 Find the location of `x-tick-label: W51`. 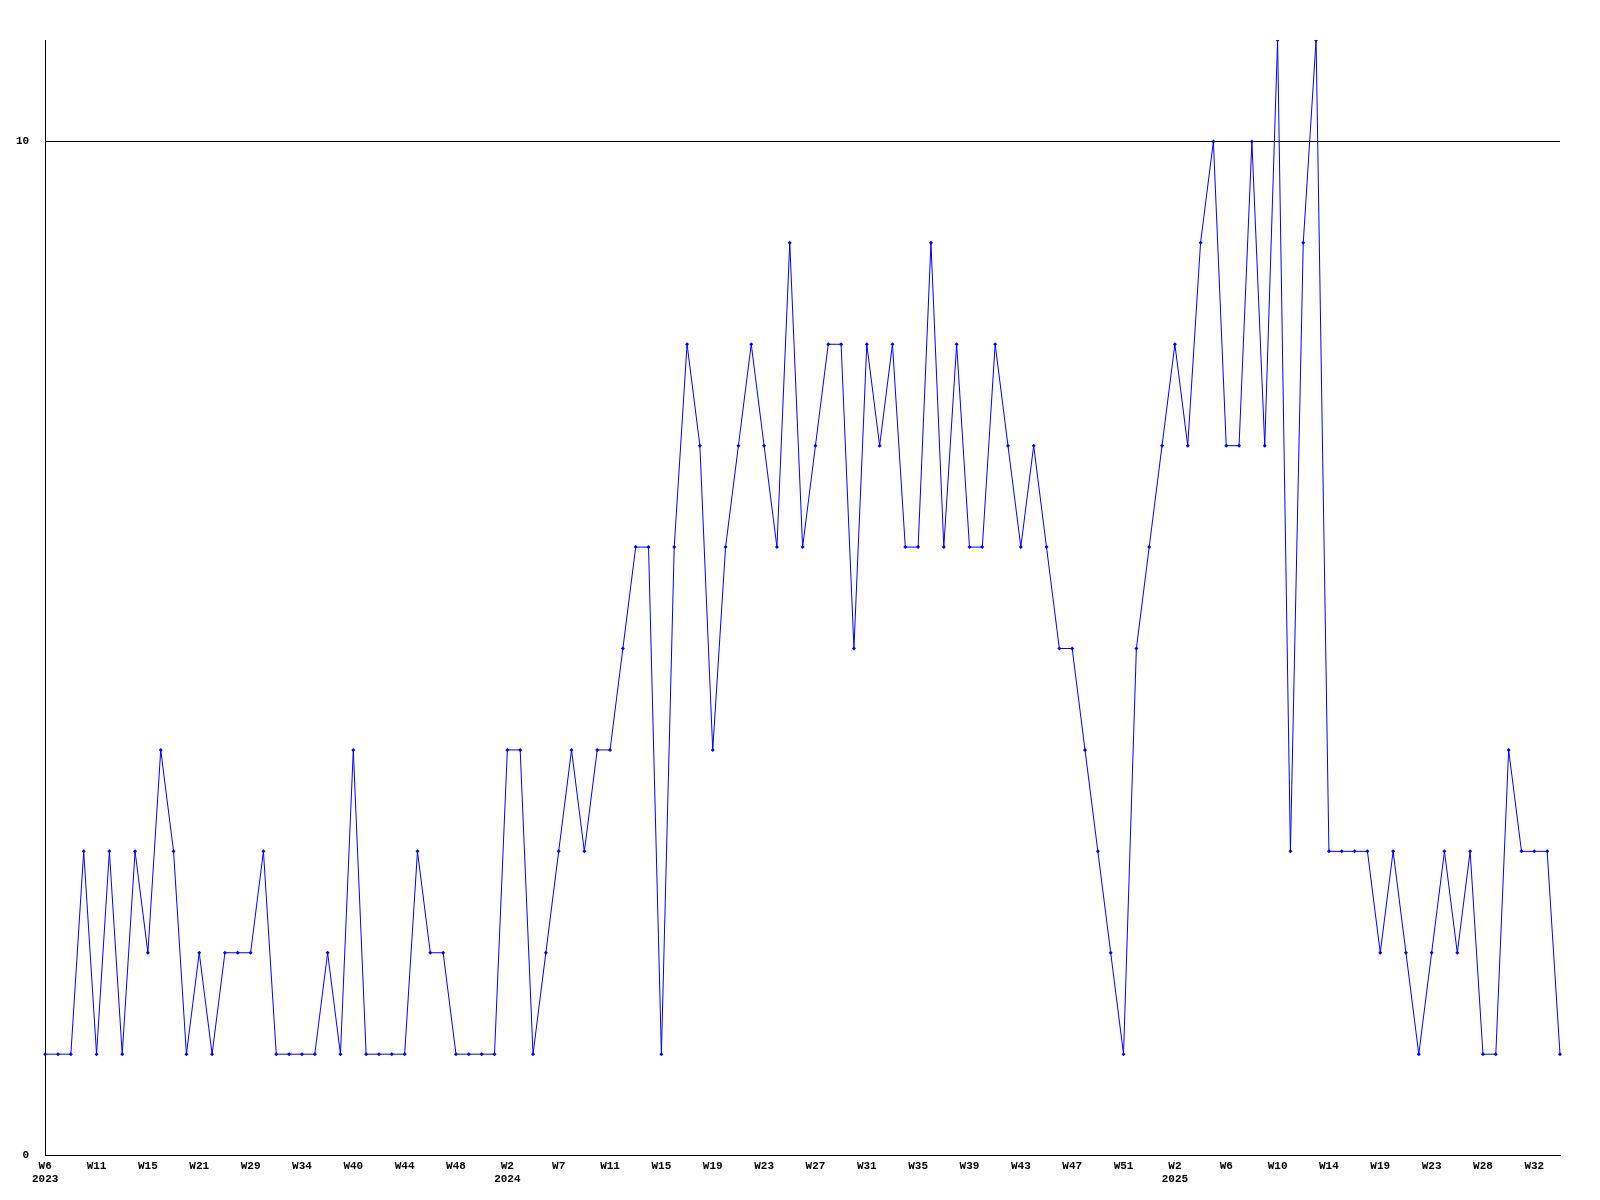

x-tick-label: W51 is located at coordinates (1123, 1165).